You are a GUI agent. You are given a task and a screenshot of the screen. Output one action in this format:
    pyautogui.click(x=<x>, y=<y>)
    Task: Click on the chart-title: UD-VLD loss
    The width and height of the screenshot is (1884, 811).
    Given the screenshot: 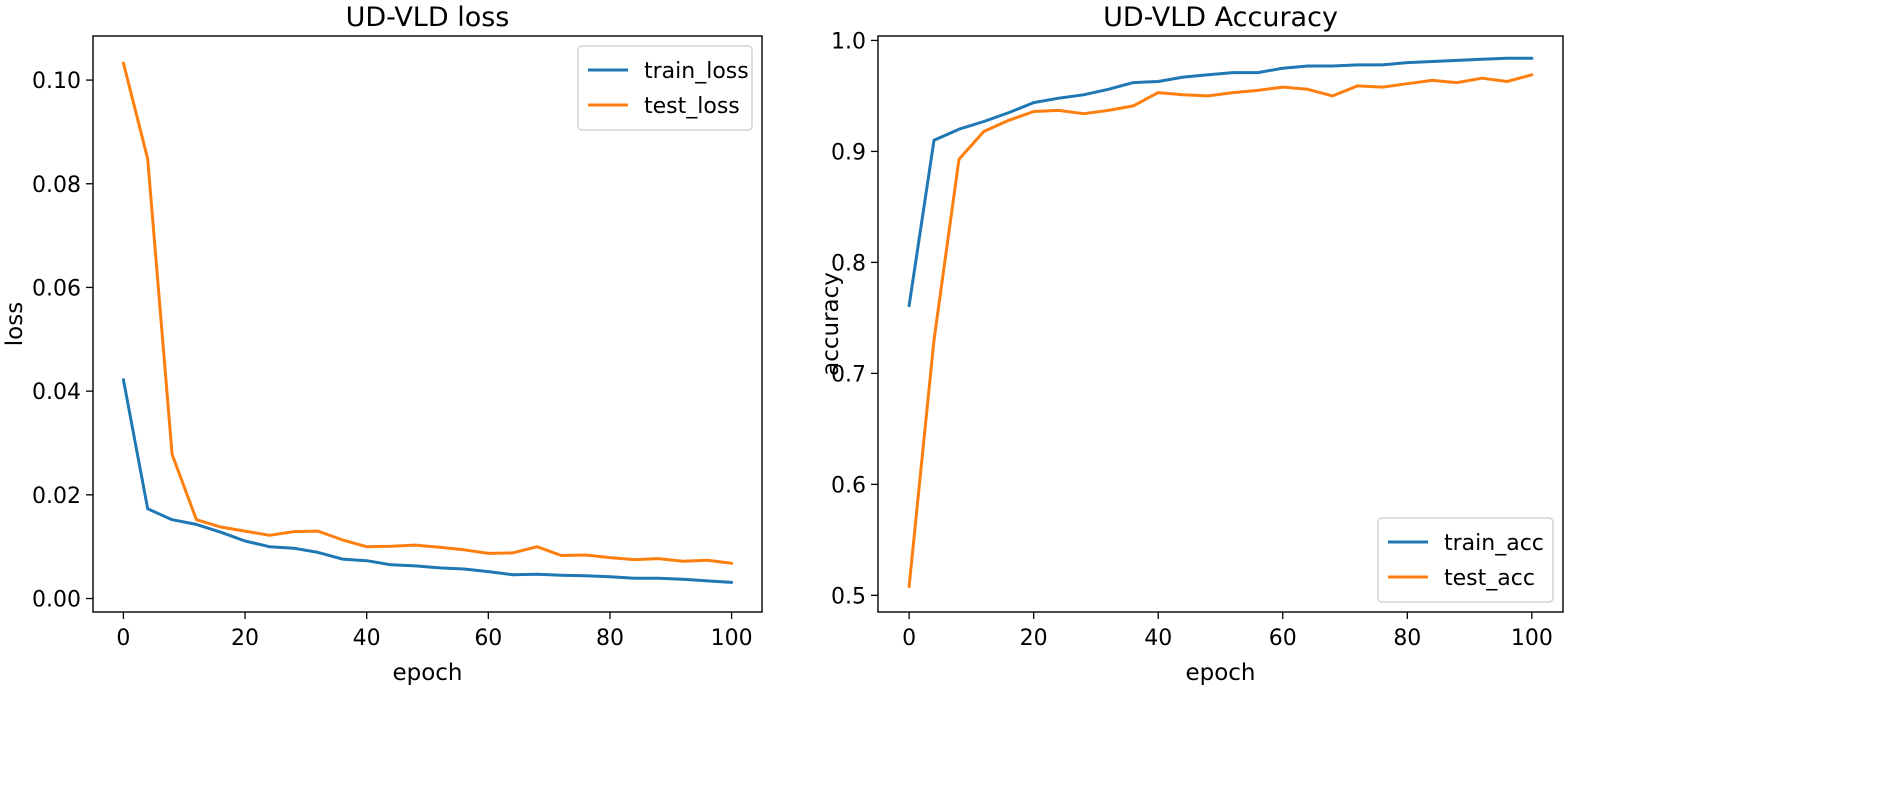 What is the action you would take?
    pyautogui.click(x=428, y=17)
    